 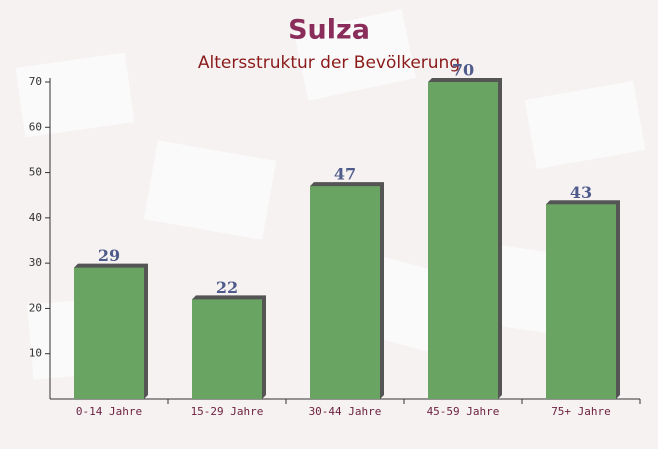 I want to click on value-label: 43, so click(x=581, y=192).